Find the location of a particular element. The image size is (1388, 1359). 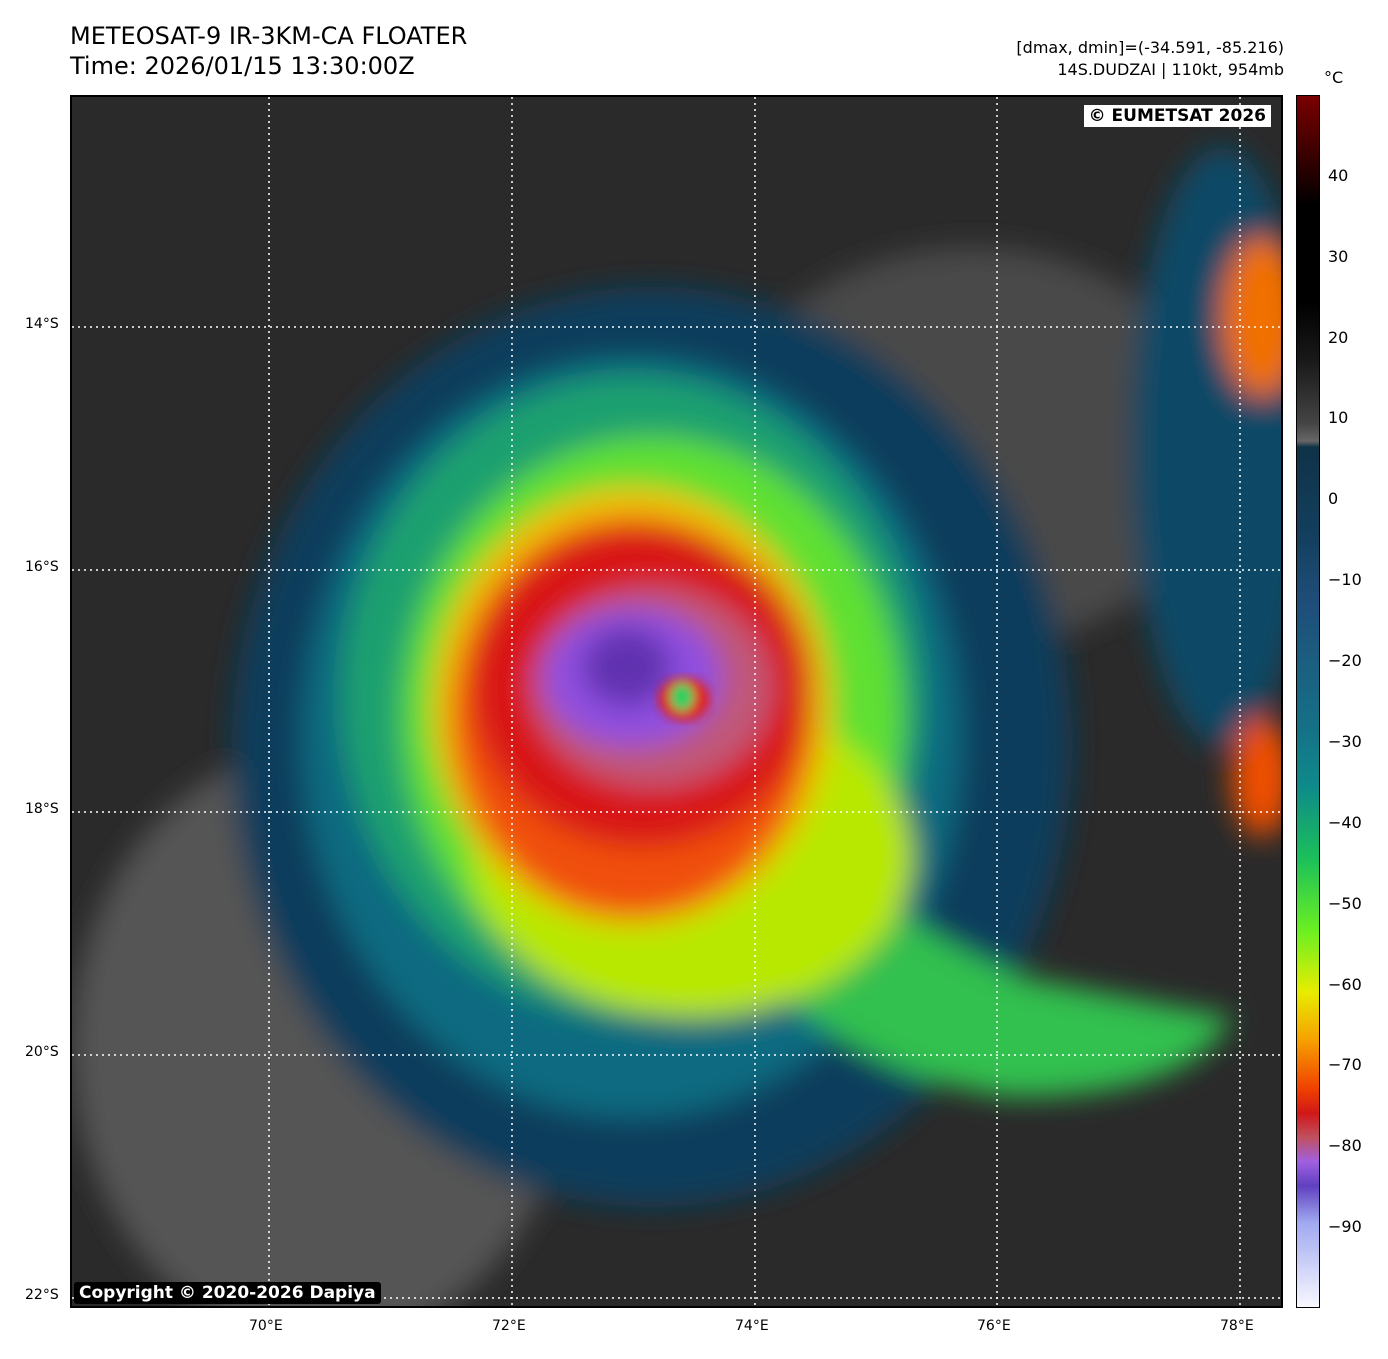

colorbar-tick: 0 is located at coordinates (1333, 499).